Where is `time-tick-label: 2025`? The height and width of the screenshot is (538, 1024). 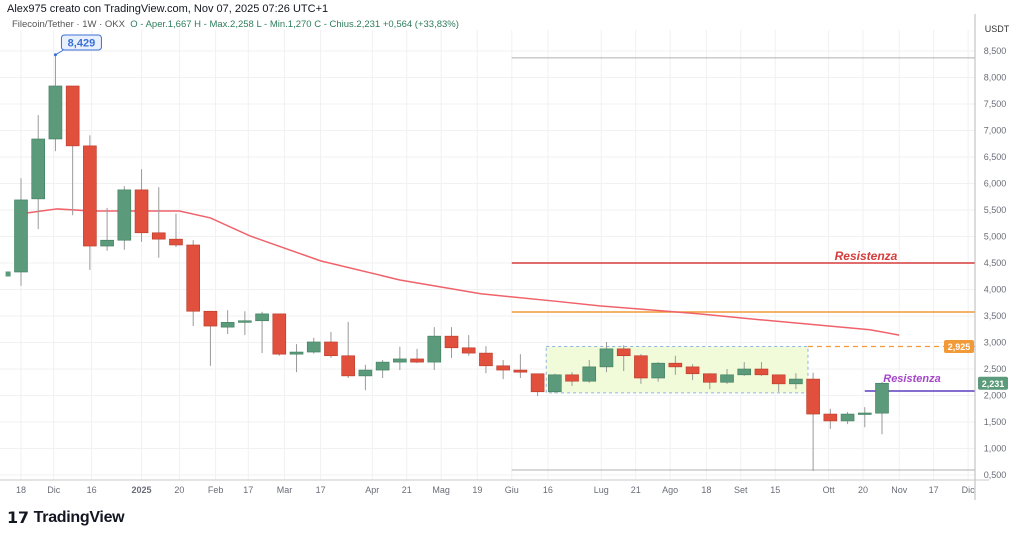
time-tick-label: 2025 is located at coordinates (142, 490).